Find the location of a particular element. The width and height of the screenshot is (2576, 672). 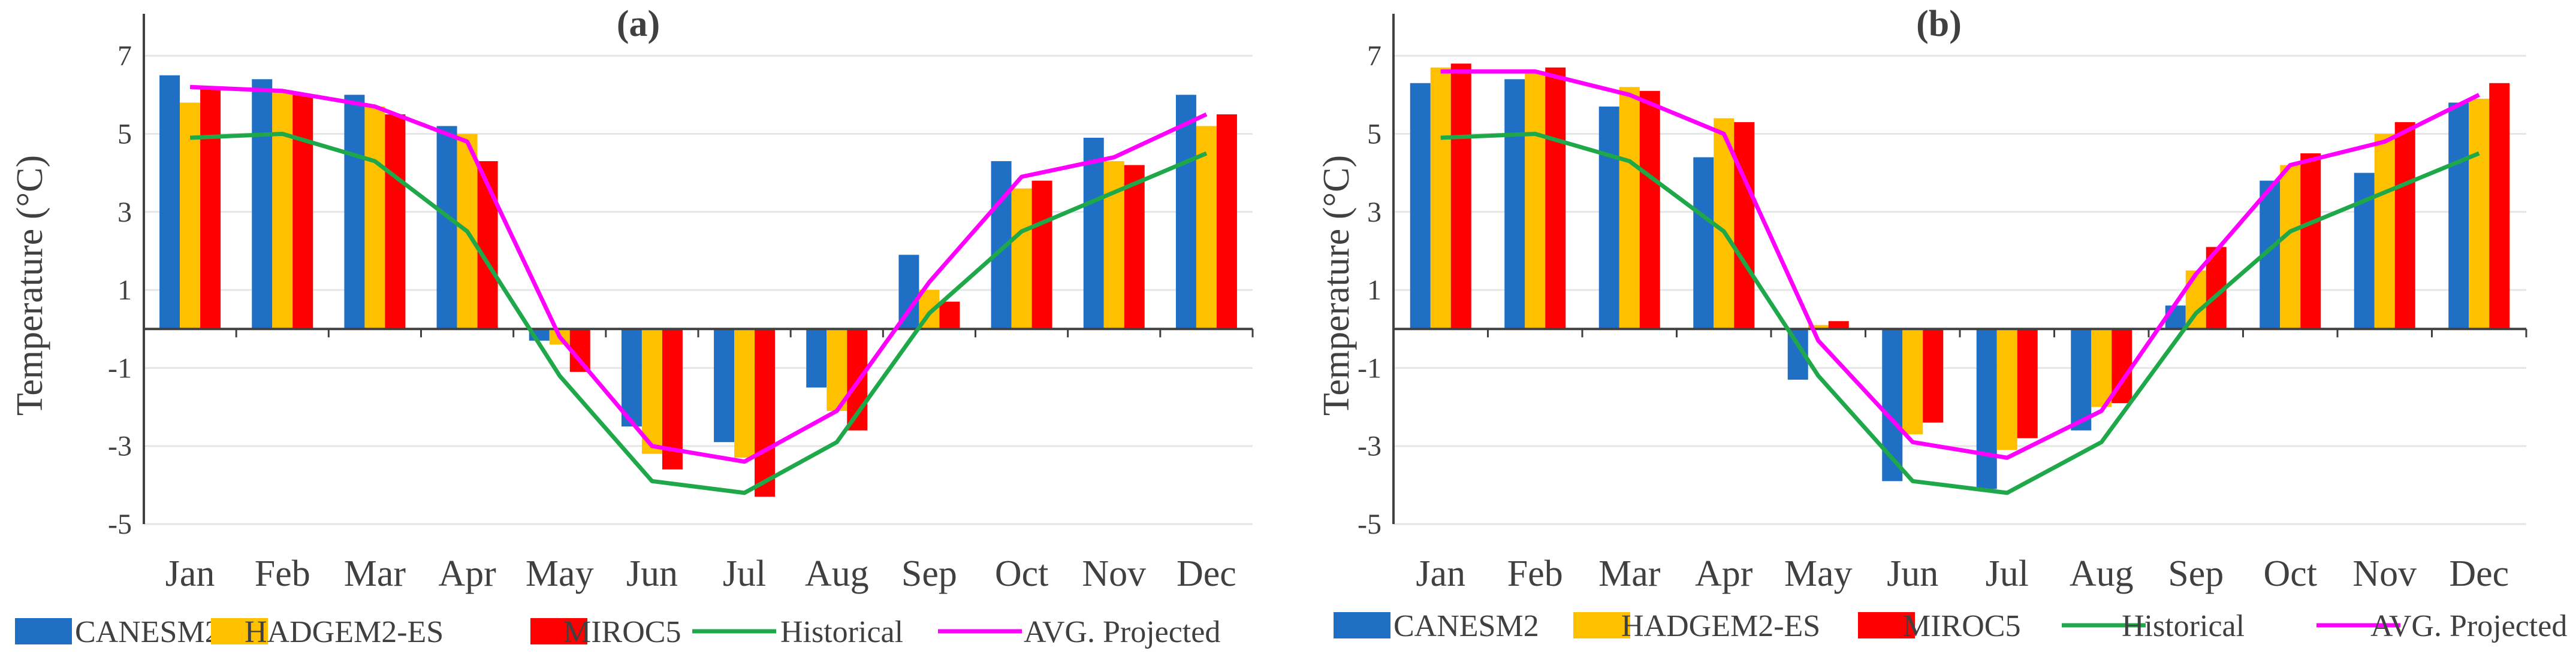

bar-hadgem2-es-aug is located at coordinates (837, 370).